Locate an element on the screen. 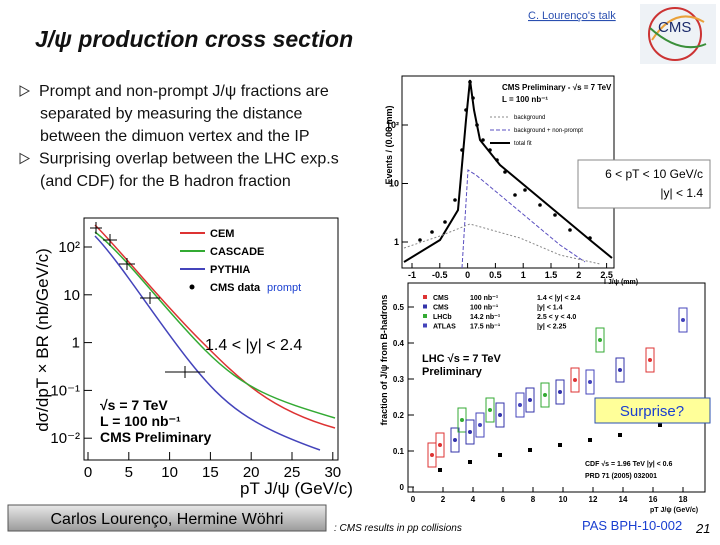  bullet-text: Surprising overlap between the LHC exp.s is located at coordinates (189, 159).